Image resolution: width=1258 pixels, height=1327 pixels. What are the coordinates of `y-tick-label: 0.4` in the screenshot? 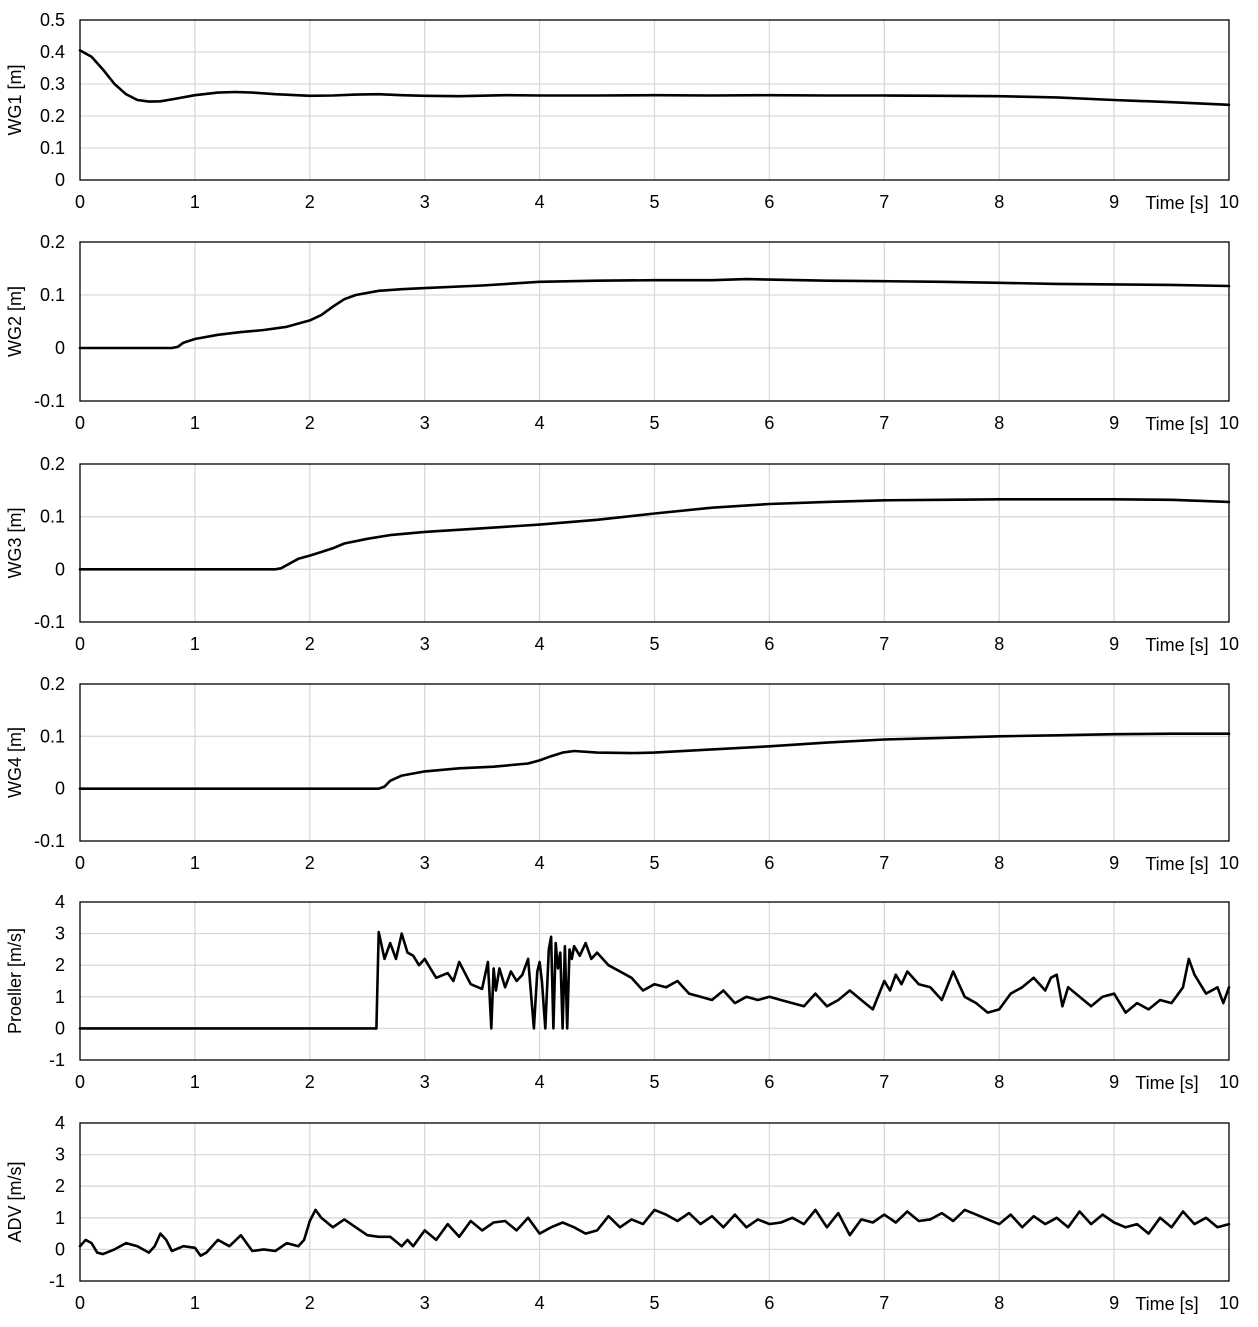 It's located at (52, 52).